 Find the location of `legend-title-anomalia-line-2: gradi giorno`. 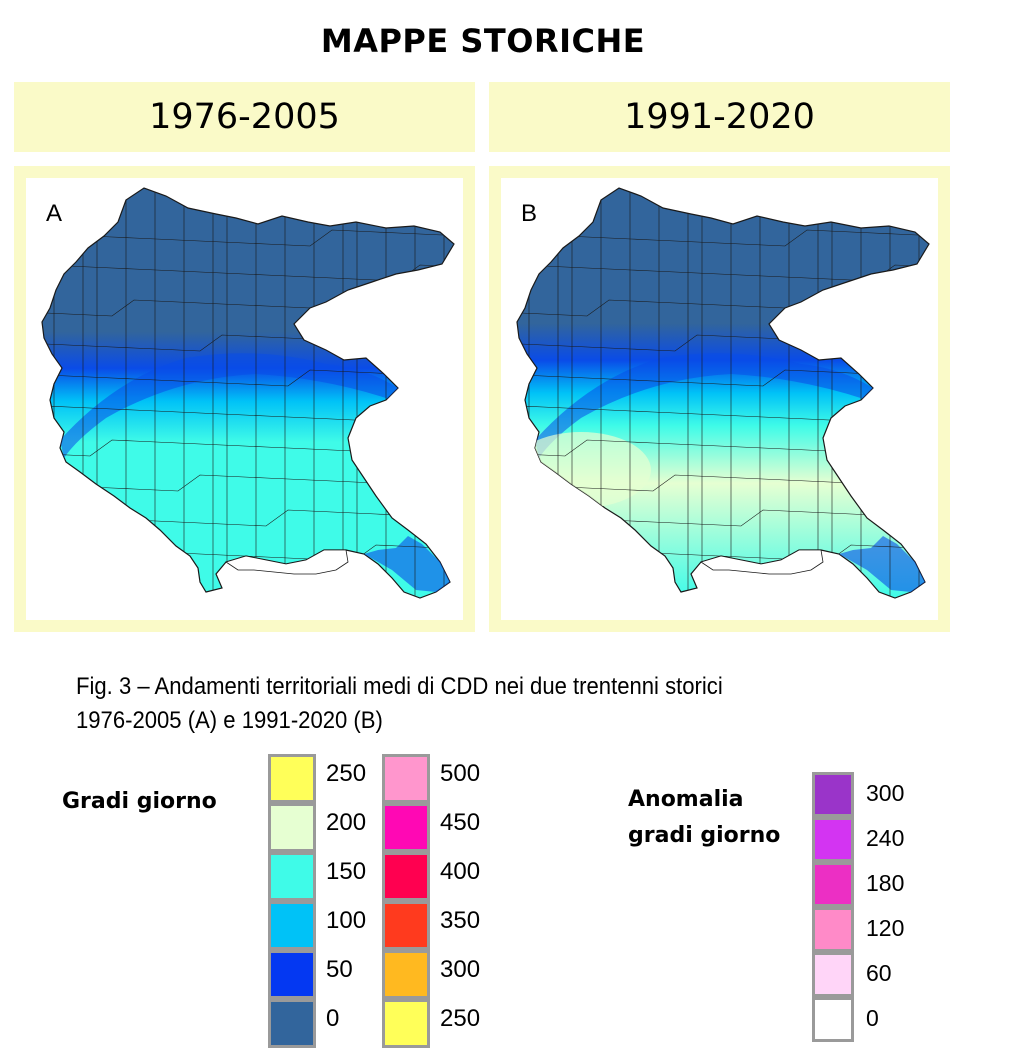

legend-title-anomalia-line-2: gradi giorno is located at coordinates (704, 835).